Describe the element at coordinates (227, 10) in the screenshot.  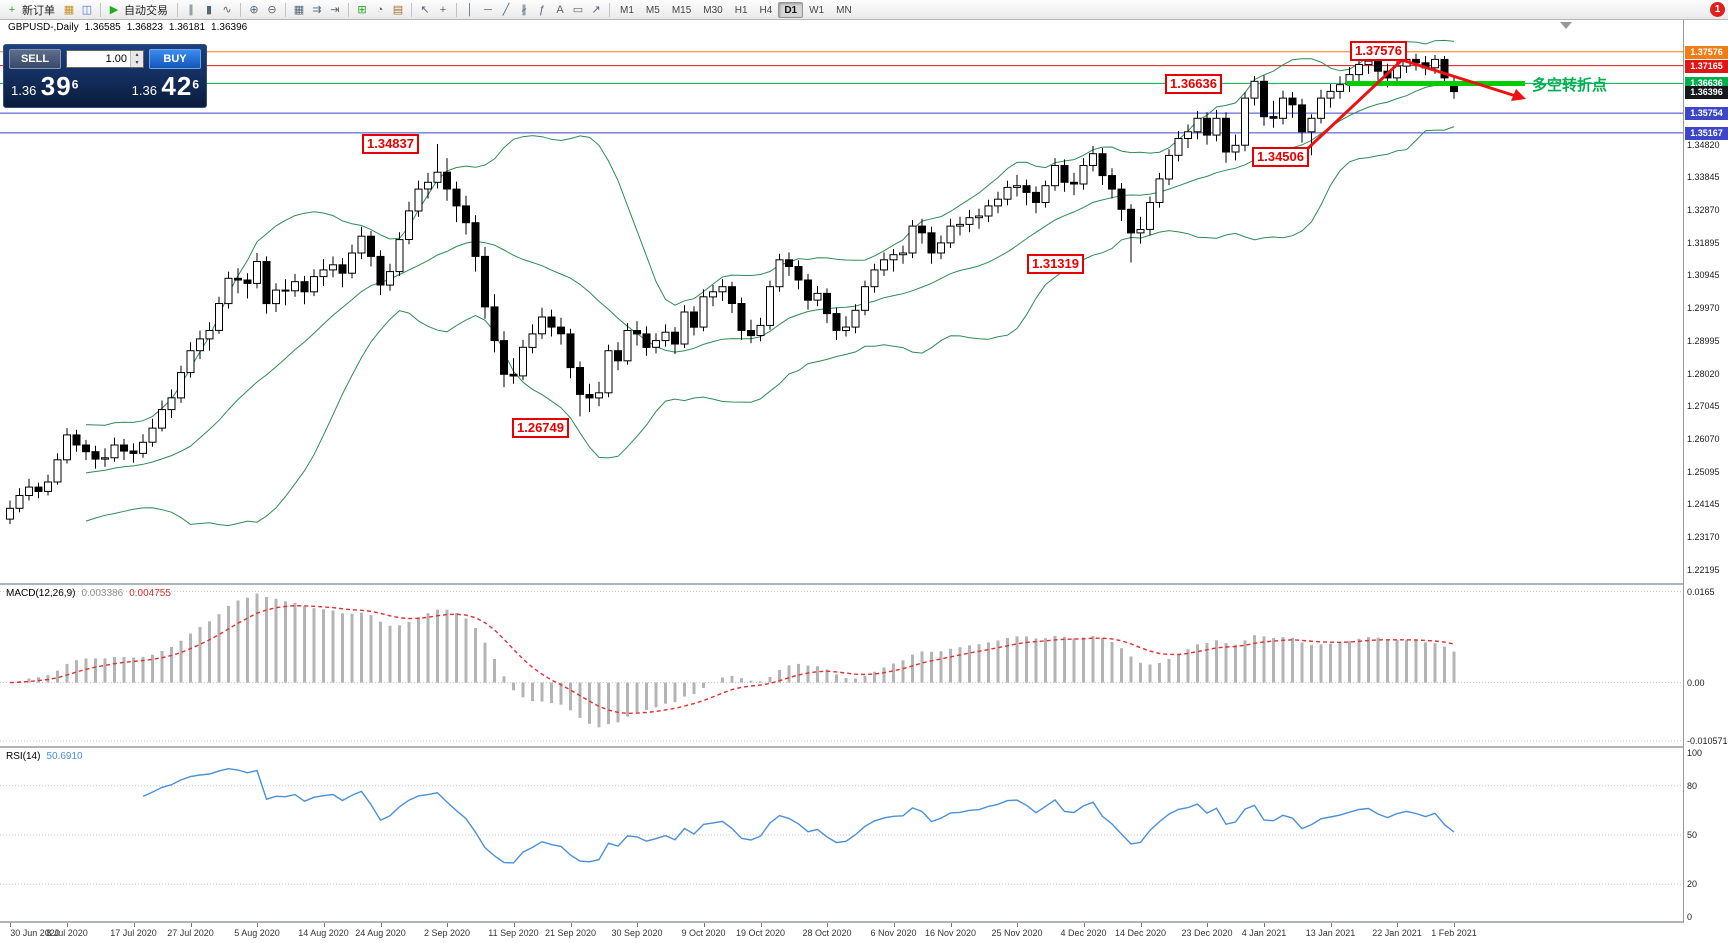
I see `line-chart-icon: ∿` at that location.